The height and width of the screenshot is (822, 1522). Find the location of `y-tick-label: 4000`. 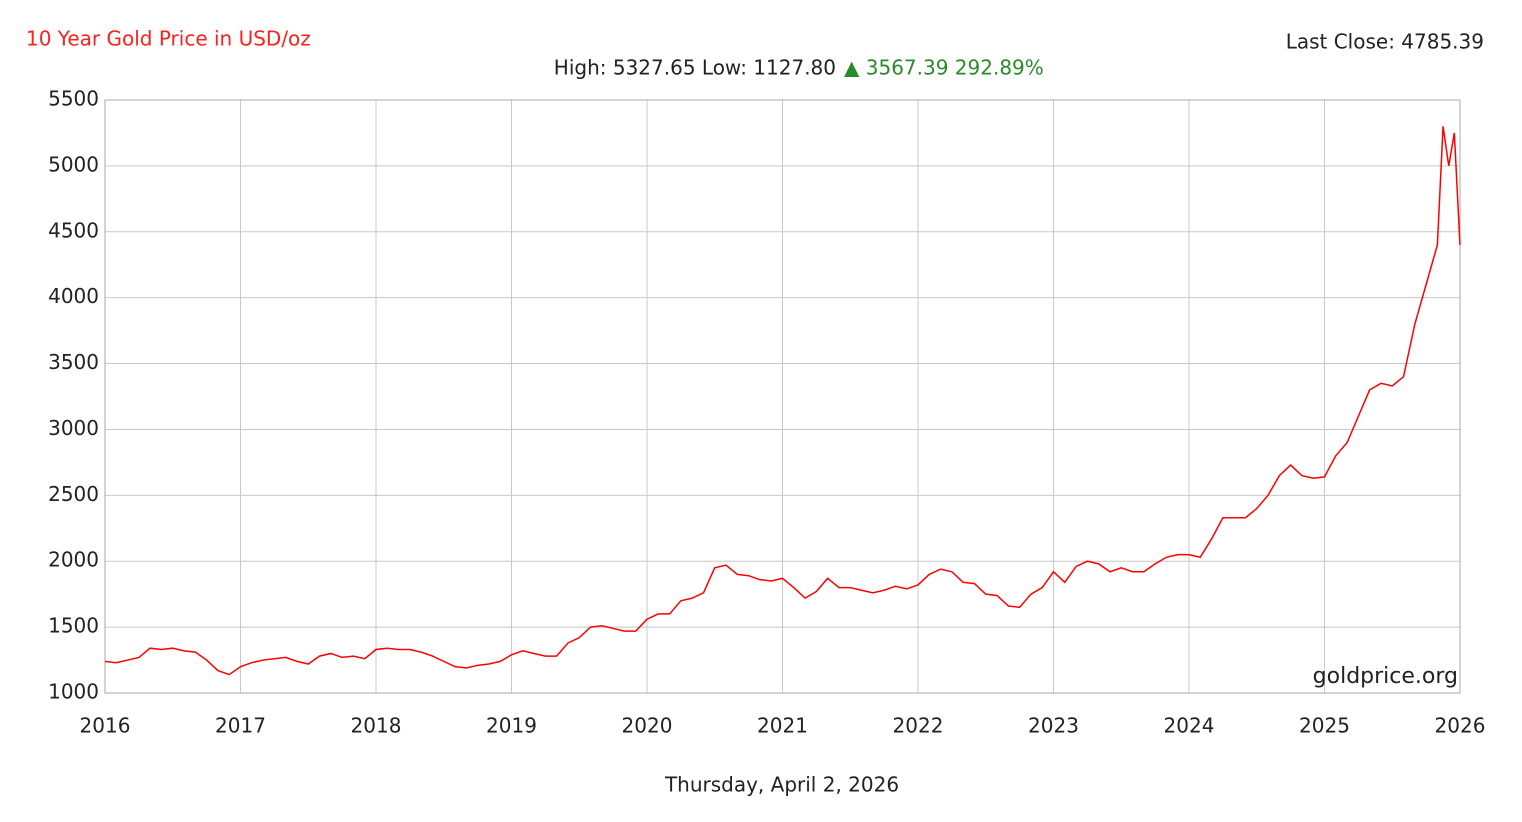

y-tick-label: 4000 is located at coordinates (73, 296).